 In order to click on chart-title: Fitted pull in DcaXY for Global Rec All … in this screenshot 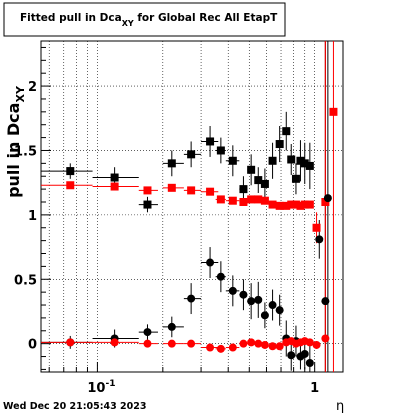, I will do `click(149, 20)`.